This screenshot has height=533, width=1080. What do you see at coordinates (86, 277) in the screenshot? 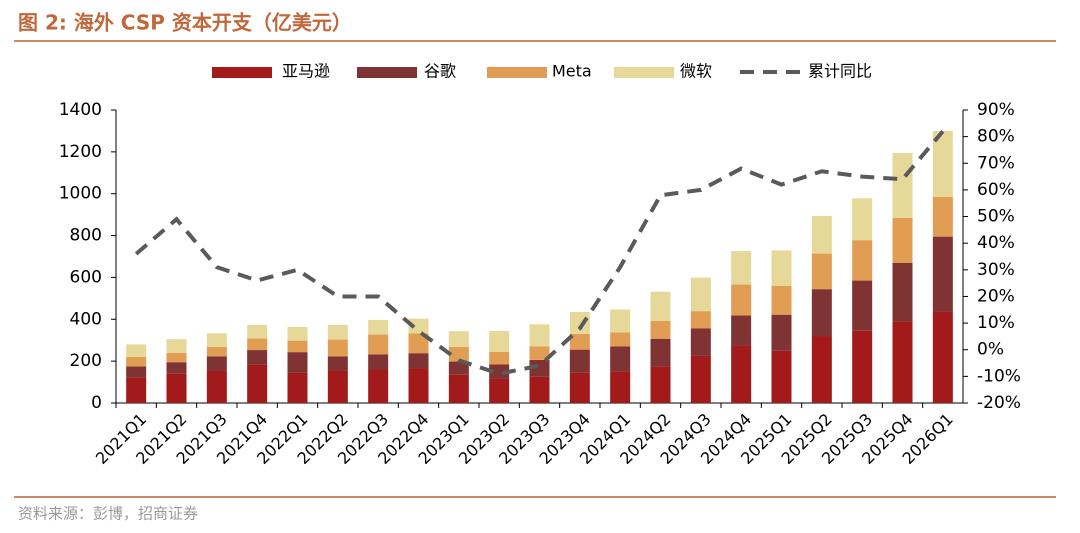
I see `y-tick-label: 600` at bounding box center [86, 277].